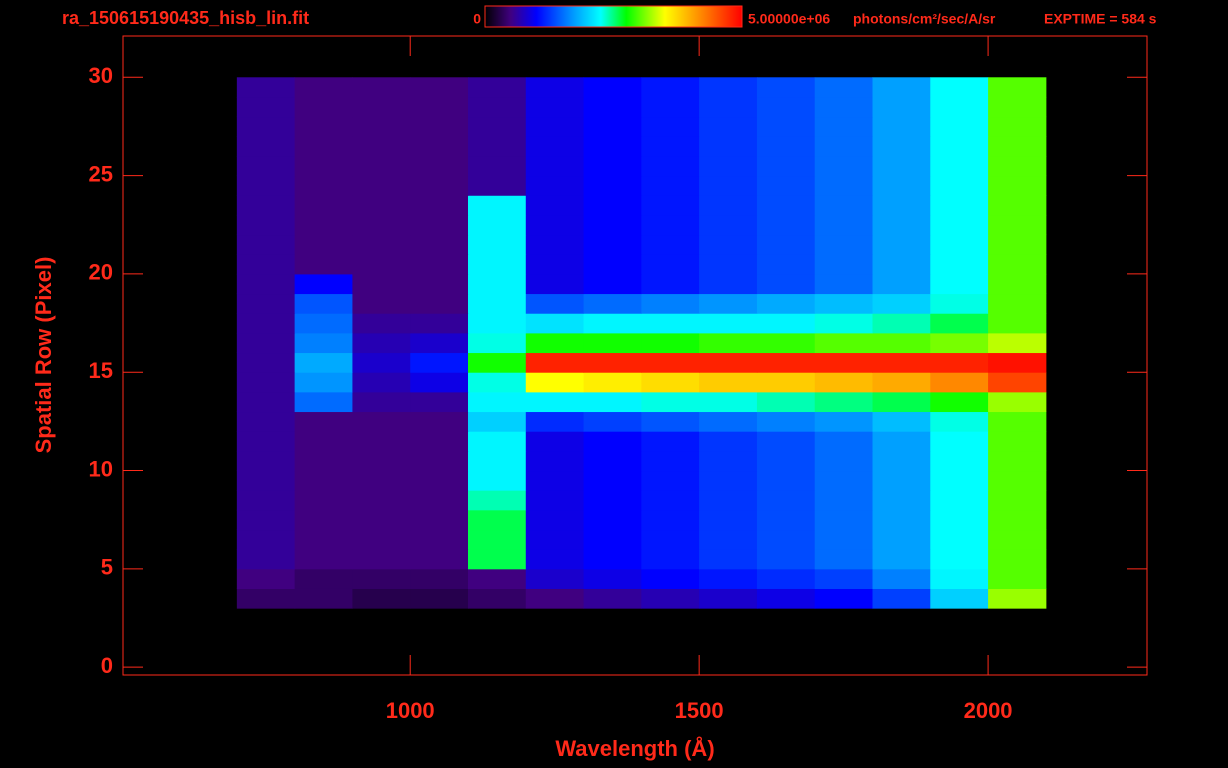 The height and width of the screenshot is (768, 1228). I want to click on x-tick-label: 1000, so click(410, 710).